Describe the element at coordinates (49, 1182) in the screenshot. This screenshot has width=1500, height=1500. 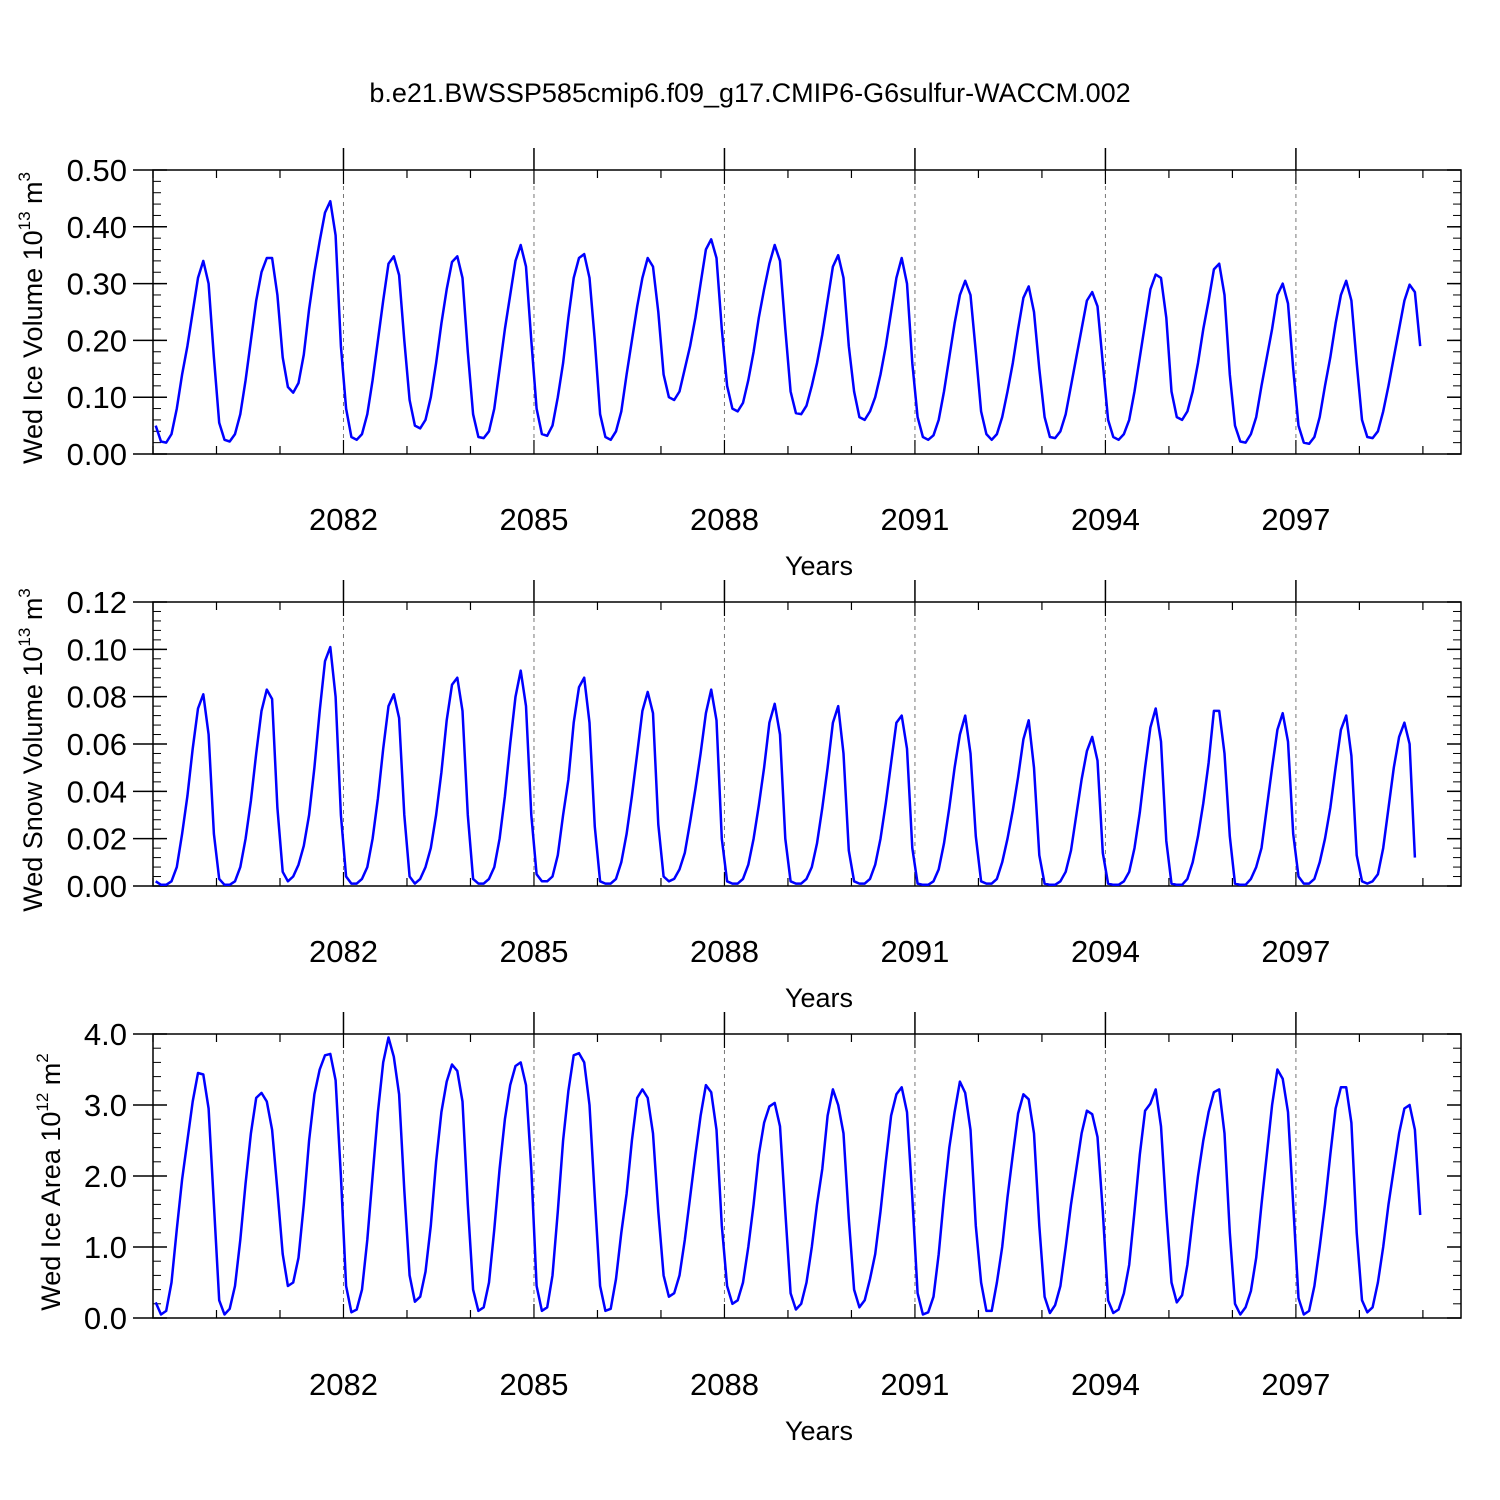
I see `y-axis-label: Wed Ice Area 1012 m2` at that location.